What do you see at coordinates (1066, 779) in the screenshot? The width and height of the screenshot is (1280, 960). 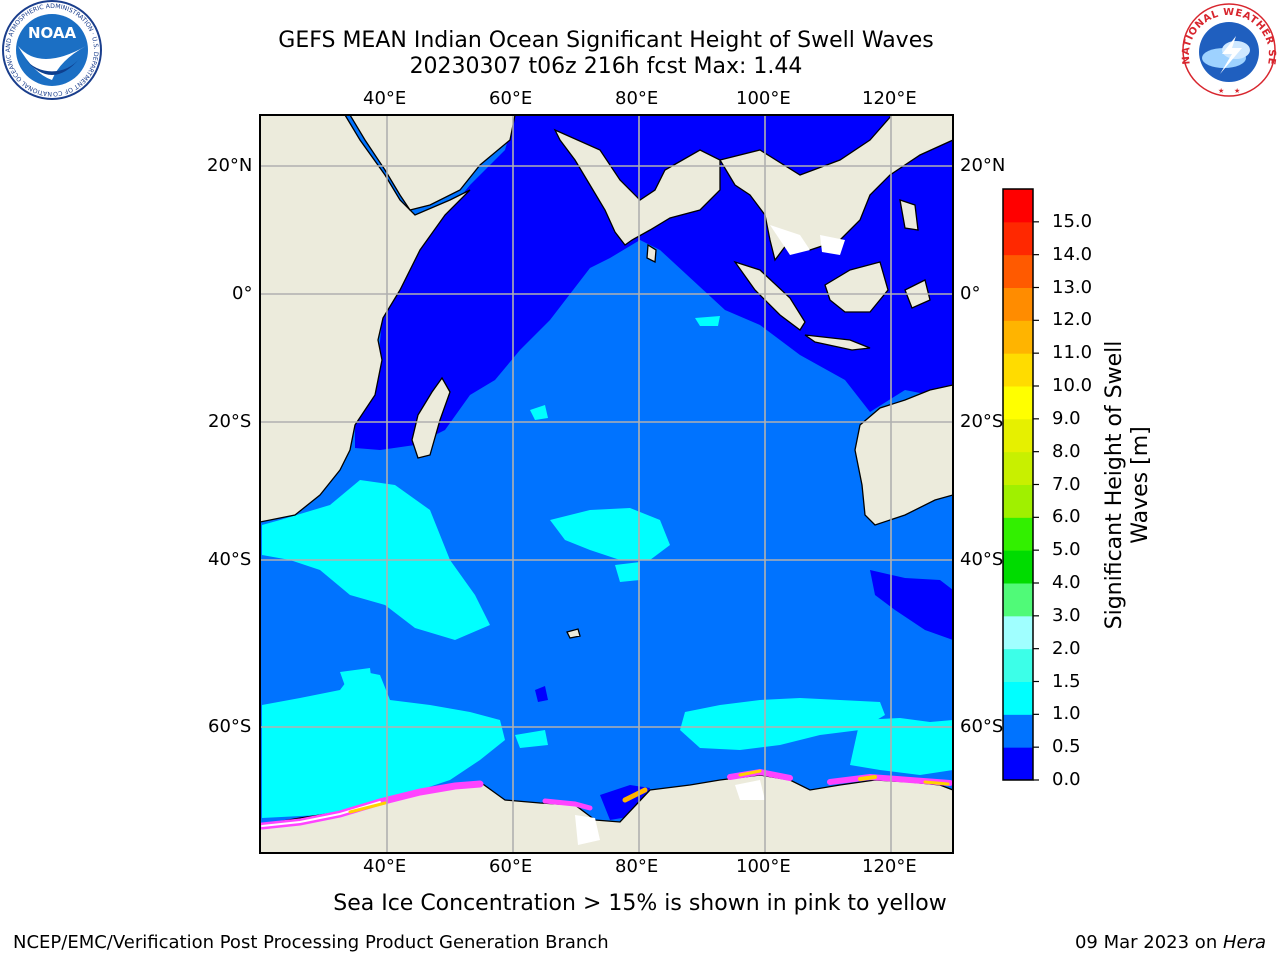 I see `colorbar-tick-label: 0.0` at bounding box center [1066, 779].